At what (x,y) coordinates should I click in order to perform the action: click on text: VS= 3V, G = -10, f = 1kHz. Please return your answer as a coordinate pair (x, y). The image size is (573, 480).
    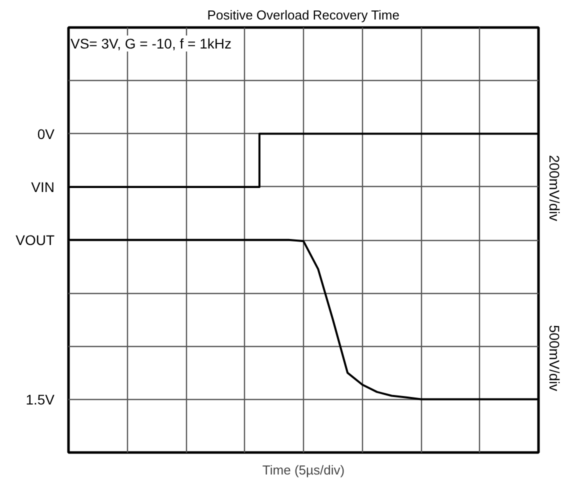
    Looking at the image, I should click on (151, 44).